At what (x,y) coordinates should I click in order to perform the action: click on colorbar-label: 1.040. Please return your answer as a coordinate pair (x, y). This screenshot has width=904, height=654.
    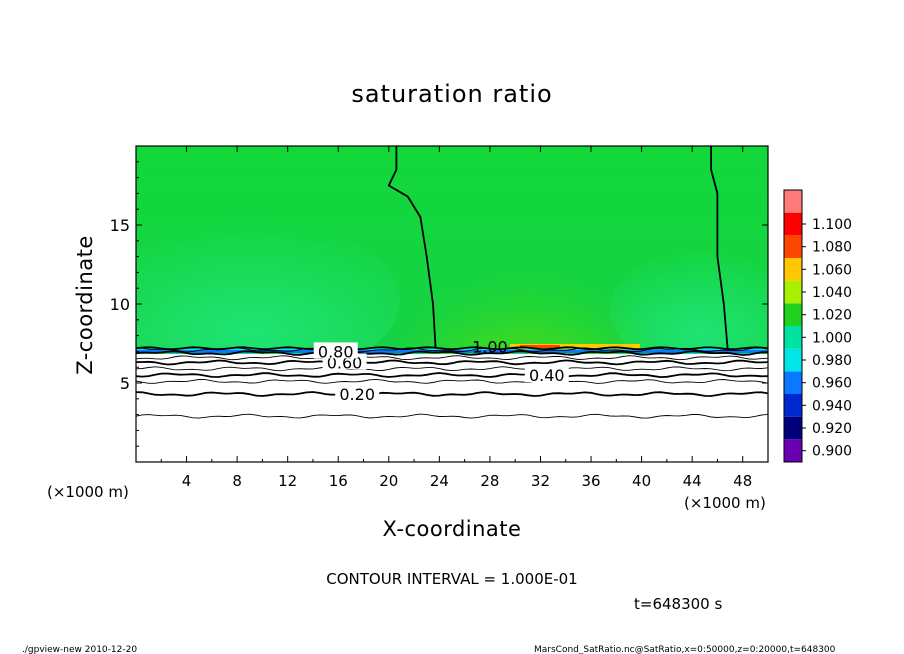
    Looking at the image, I should click on (832, 293).